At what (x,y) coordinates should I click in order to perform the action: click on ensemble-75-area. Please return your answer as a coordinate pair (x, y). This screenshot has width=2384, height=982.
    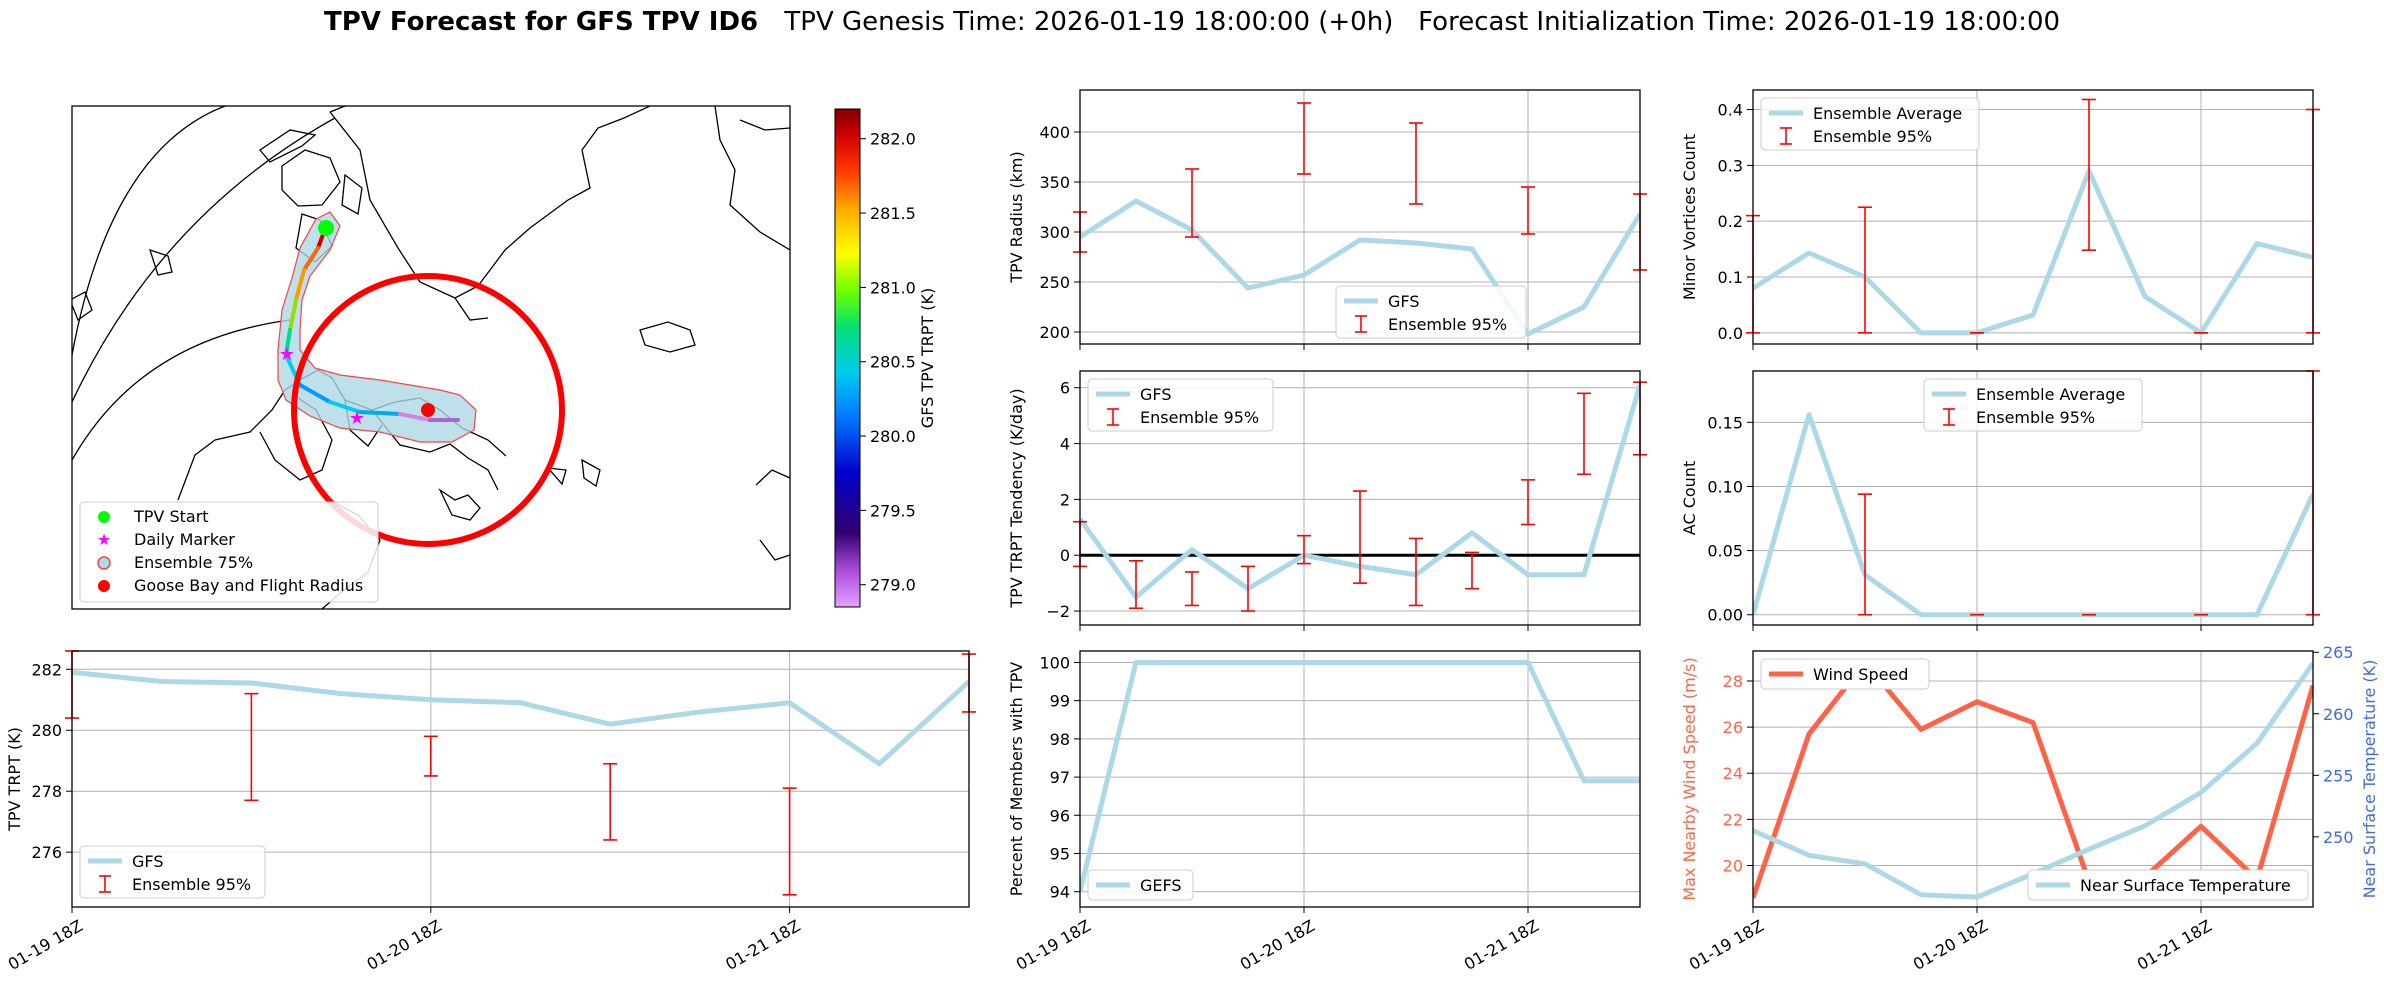
    Looking at the image, I should click on (377, 327).